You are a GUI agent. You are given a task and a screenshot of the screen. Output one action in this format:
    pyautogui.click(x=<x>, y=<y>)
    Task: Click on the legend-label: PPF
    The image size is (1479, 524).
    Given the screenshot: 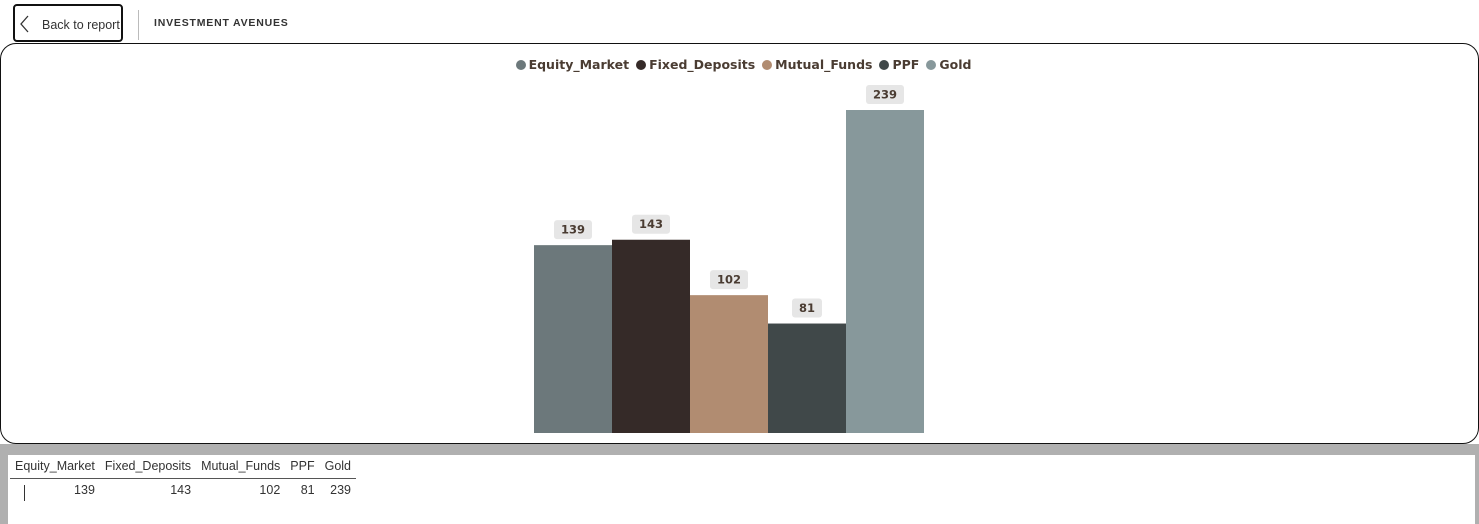 What is the action you would take?
    pyautogui.click(x=906, y=64)
    